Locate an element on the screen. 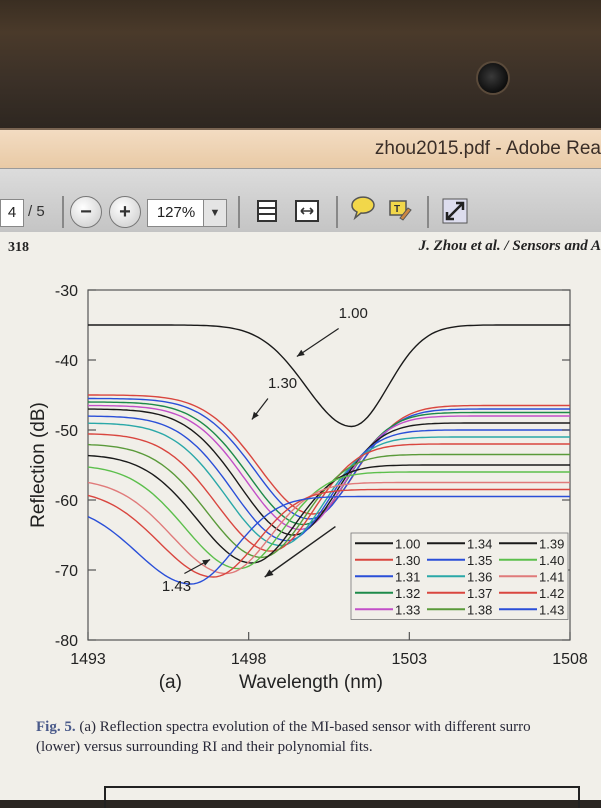 Image resolution: width=601 pixels, height=808 pixels. x-axis-label: Wavelength (nm) is located at coordinates (311, 682).